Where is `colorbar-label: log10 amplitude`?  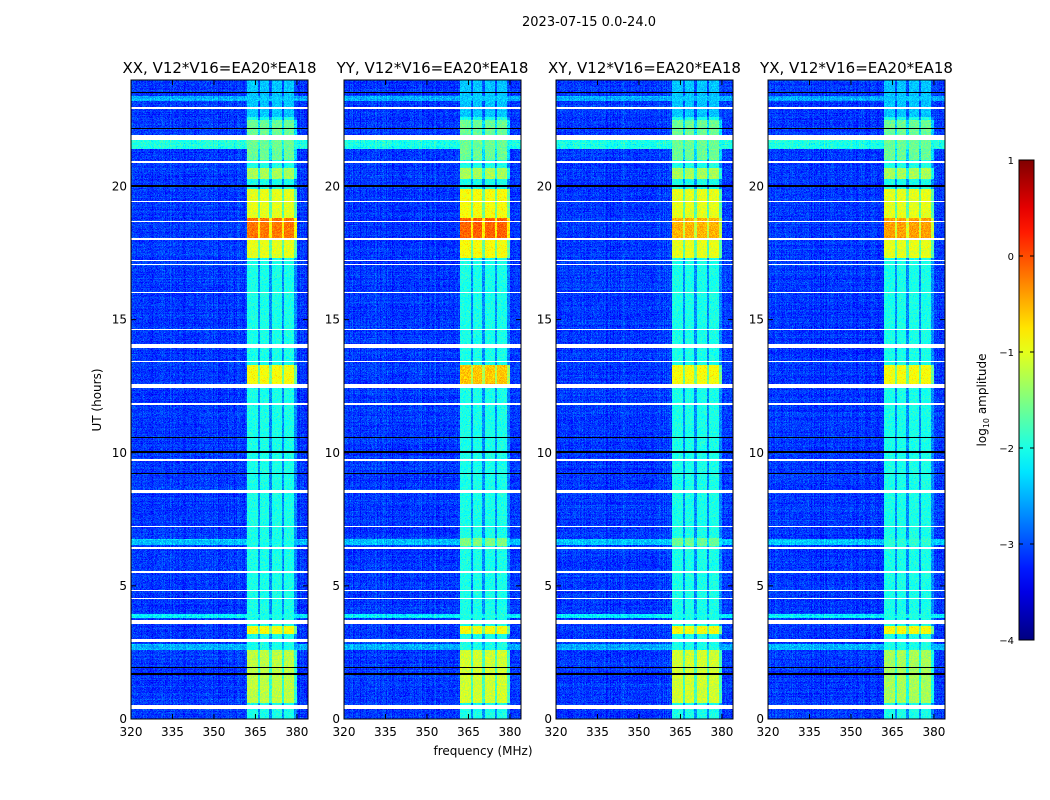 colorbar-label: log10 amplitude is located at coordinates (983, 400).